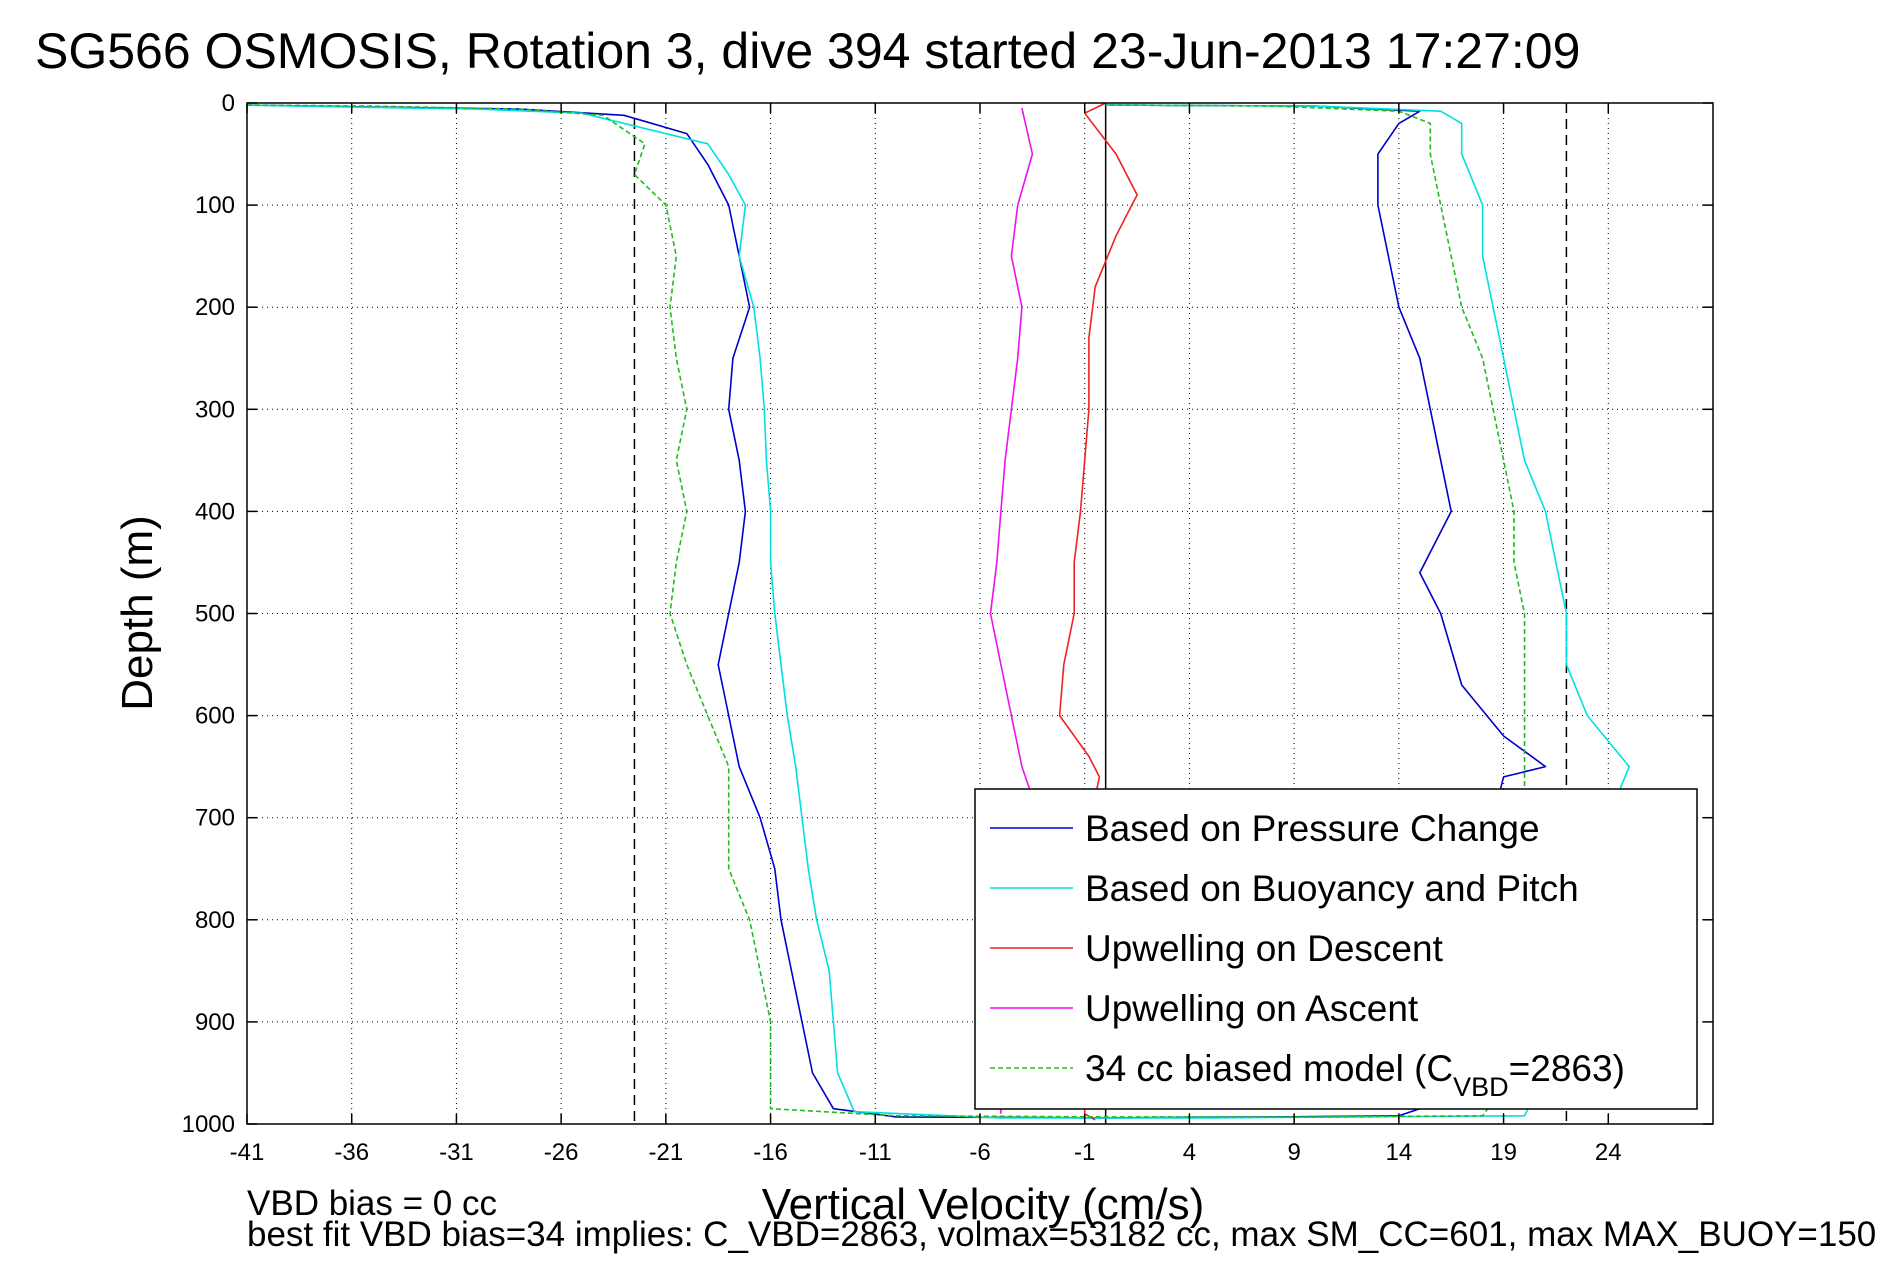 This screenshot has width=1891, height=1262. What do you see at coordinates (1264, 948) in the screenshot?
I see `legend-label: Upwelling on Descent` at bounding box center [1264, 948].